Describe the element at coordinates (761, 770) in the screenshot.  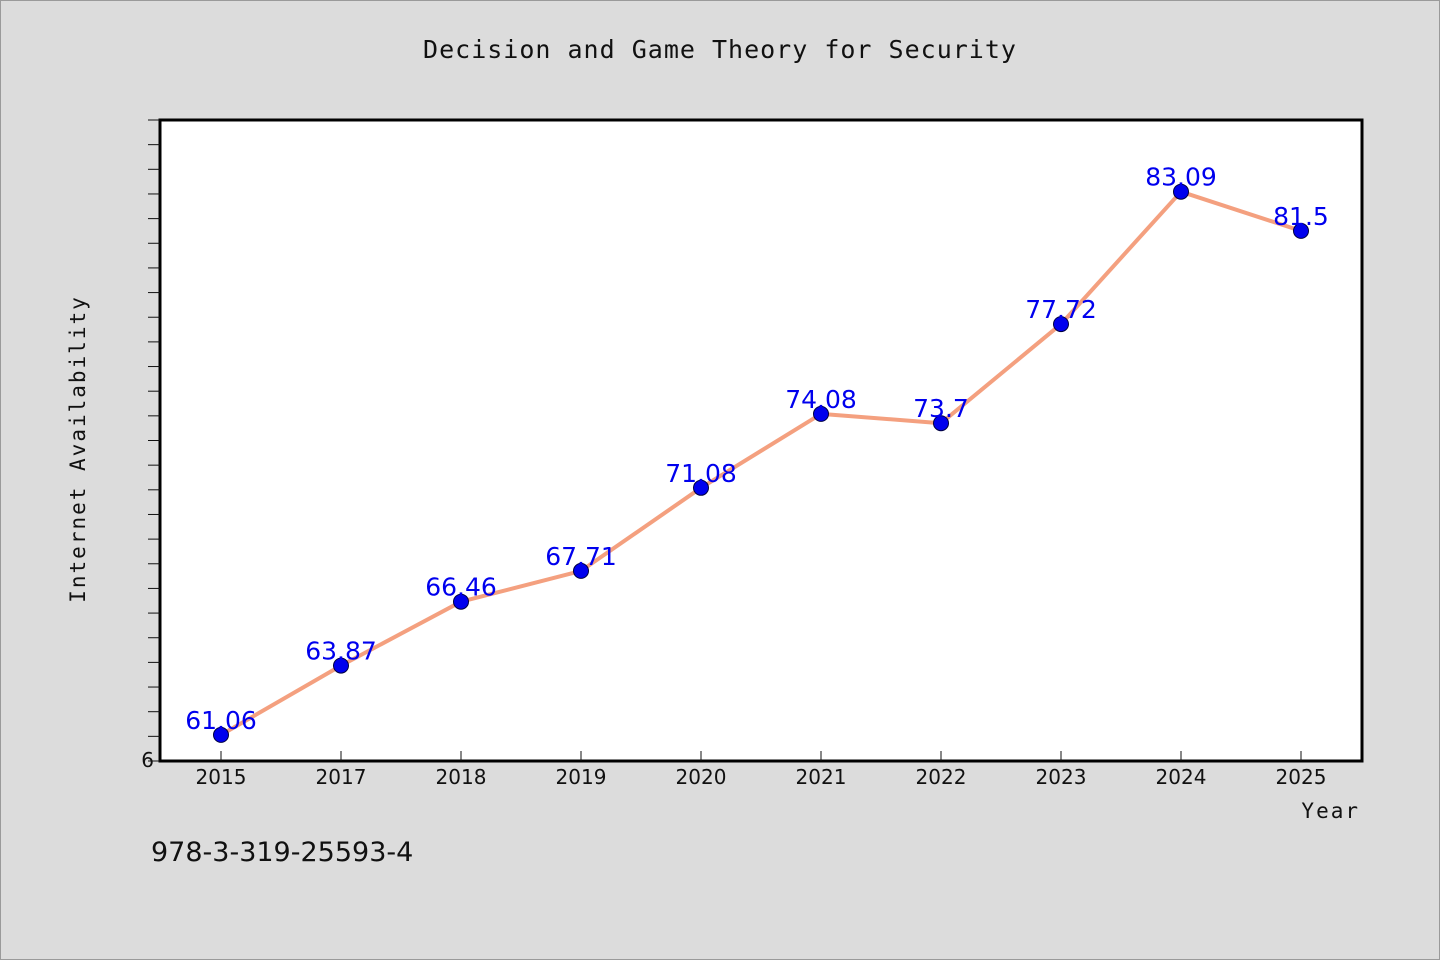
I see `x-axis-ticks: 2015 2017 2018 2019 2020 2021 2022 2023 2024 2025` at that location.